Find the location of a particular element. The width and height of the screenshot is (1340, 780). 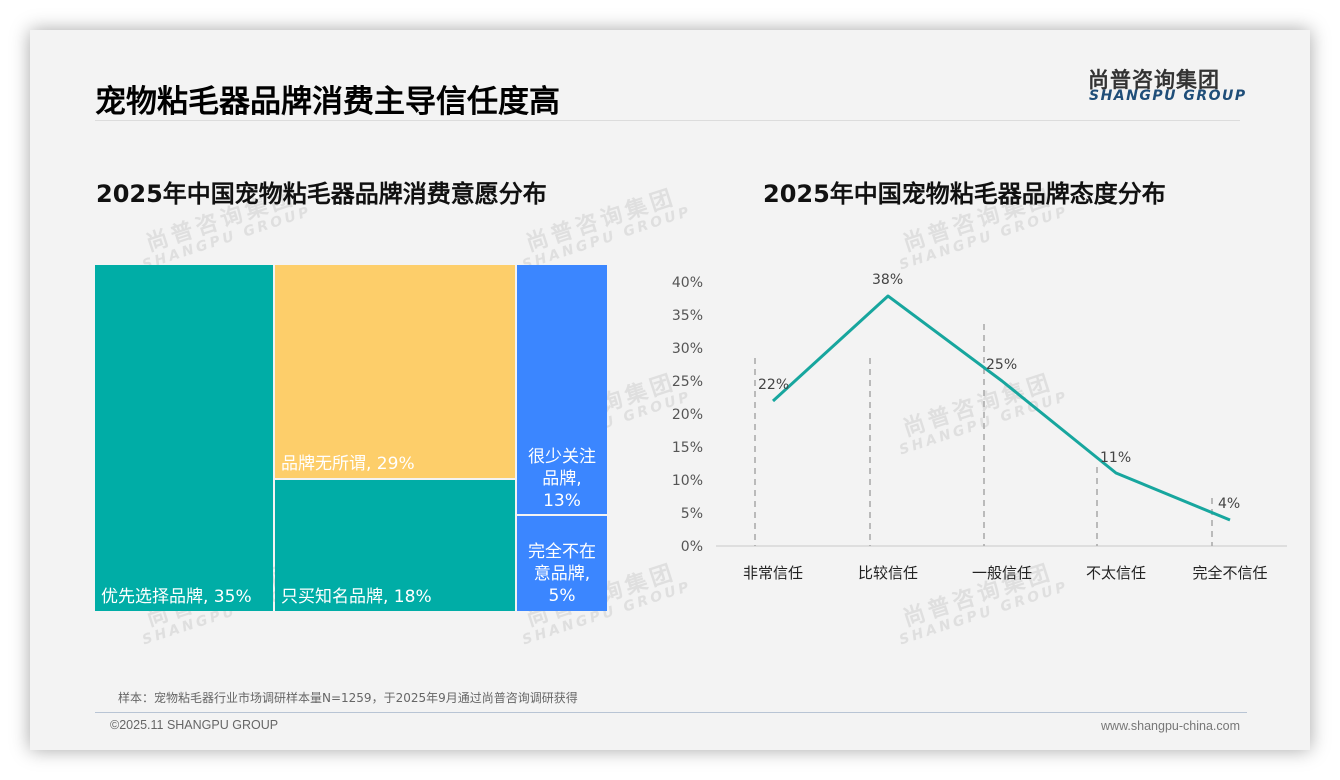

svg-text: 0% is located at coordinates (692, 547).